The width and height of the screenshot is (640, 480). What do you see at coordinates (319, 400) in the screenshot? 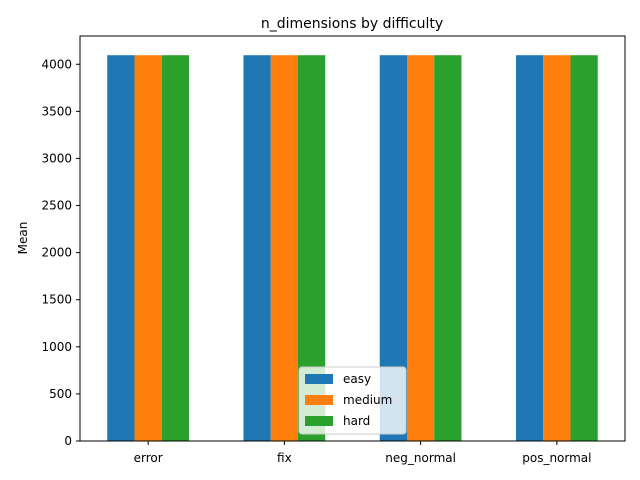
I see `legend-swatch-medium` at bounding box center [319, 400].